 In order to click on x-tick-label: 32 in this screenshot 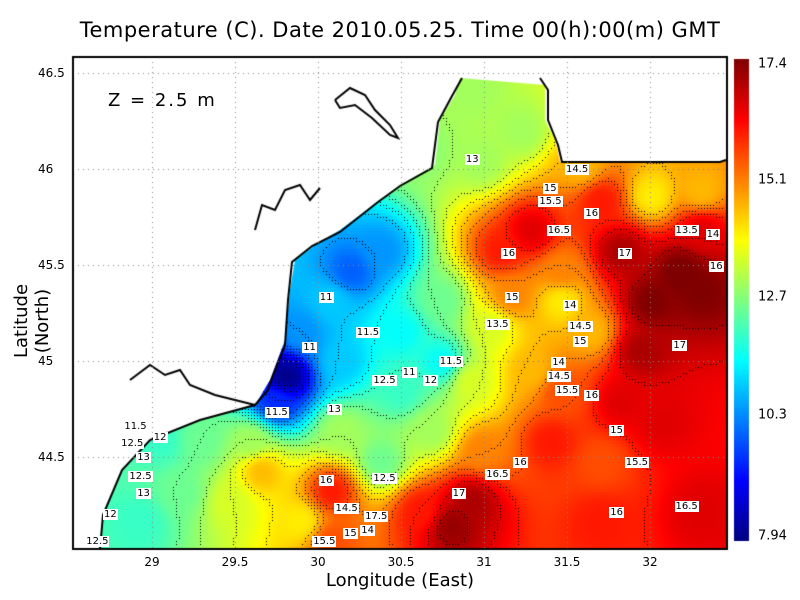, I will do `click(650, 562)`.